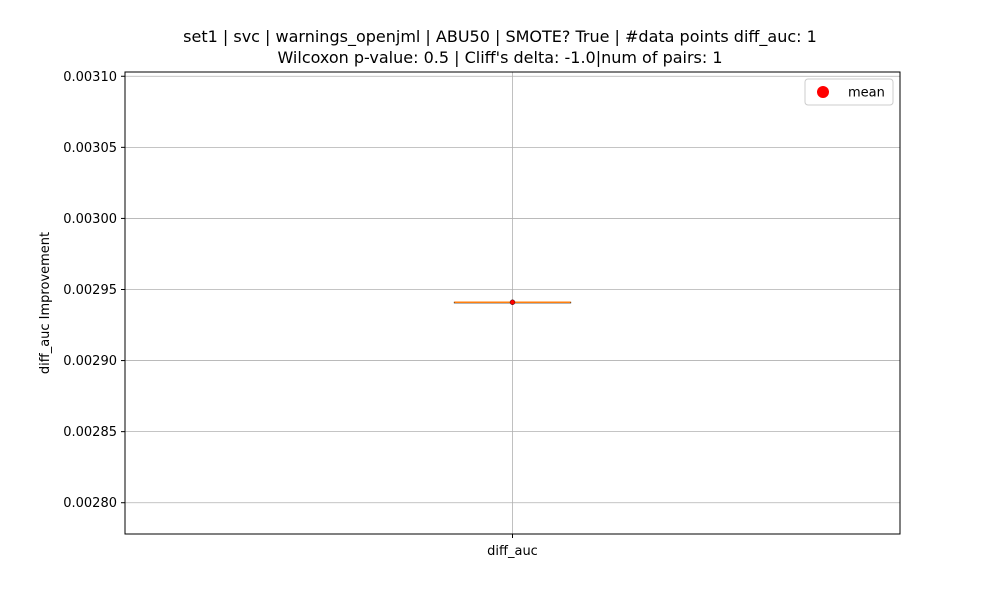 The height and width of the screenshot is (600, 1000). I want to click on legend: mean, so click(849, 92).